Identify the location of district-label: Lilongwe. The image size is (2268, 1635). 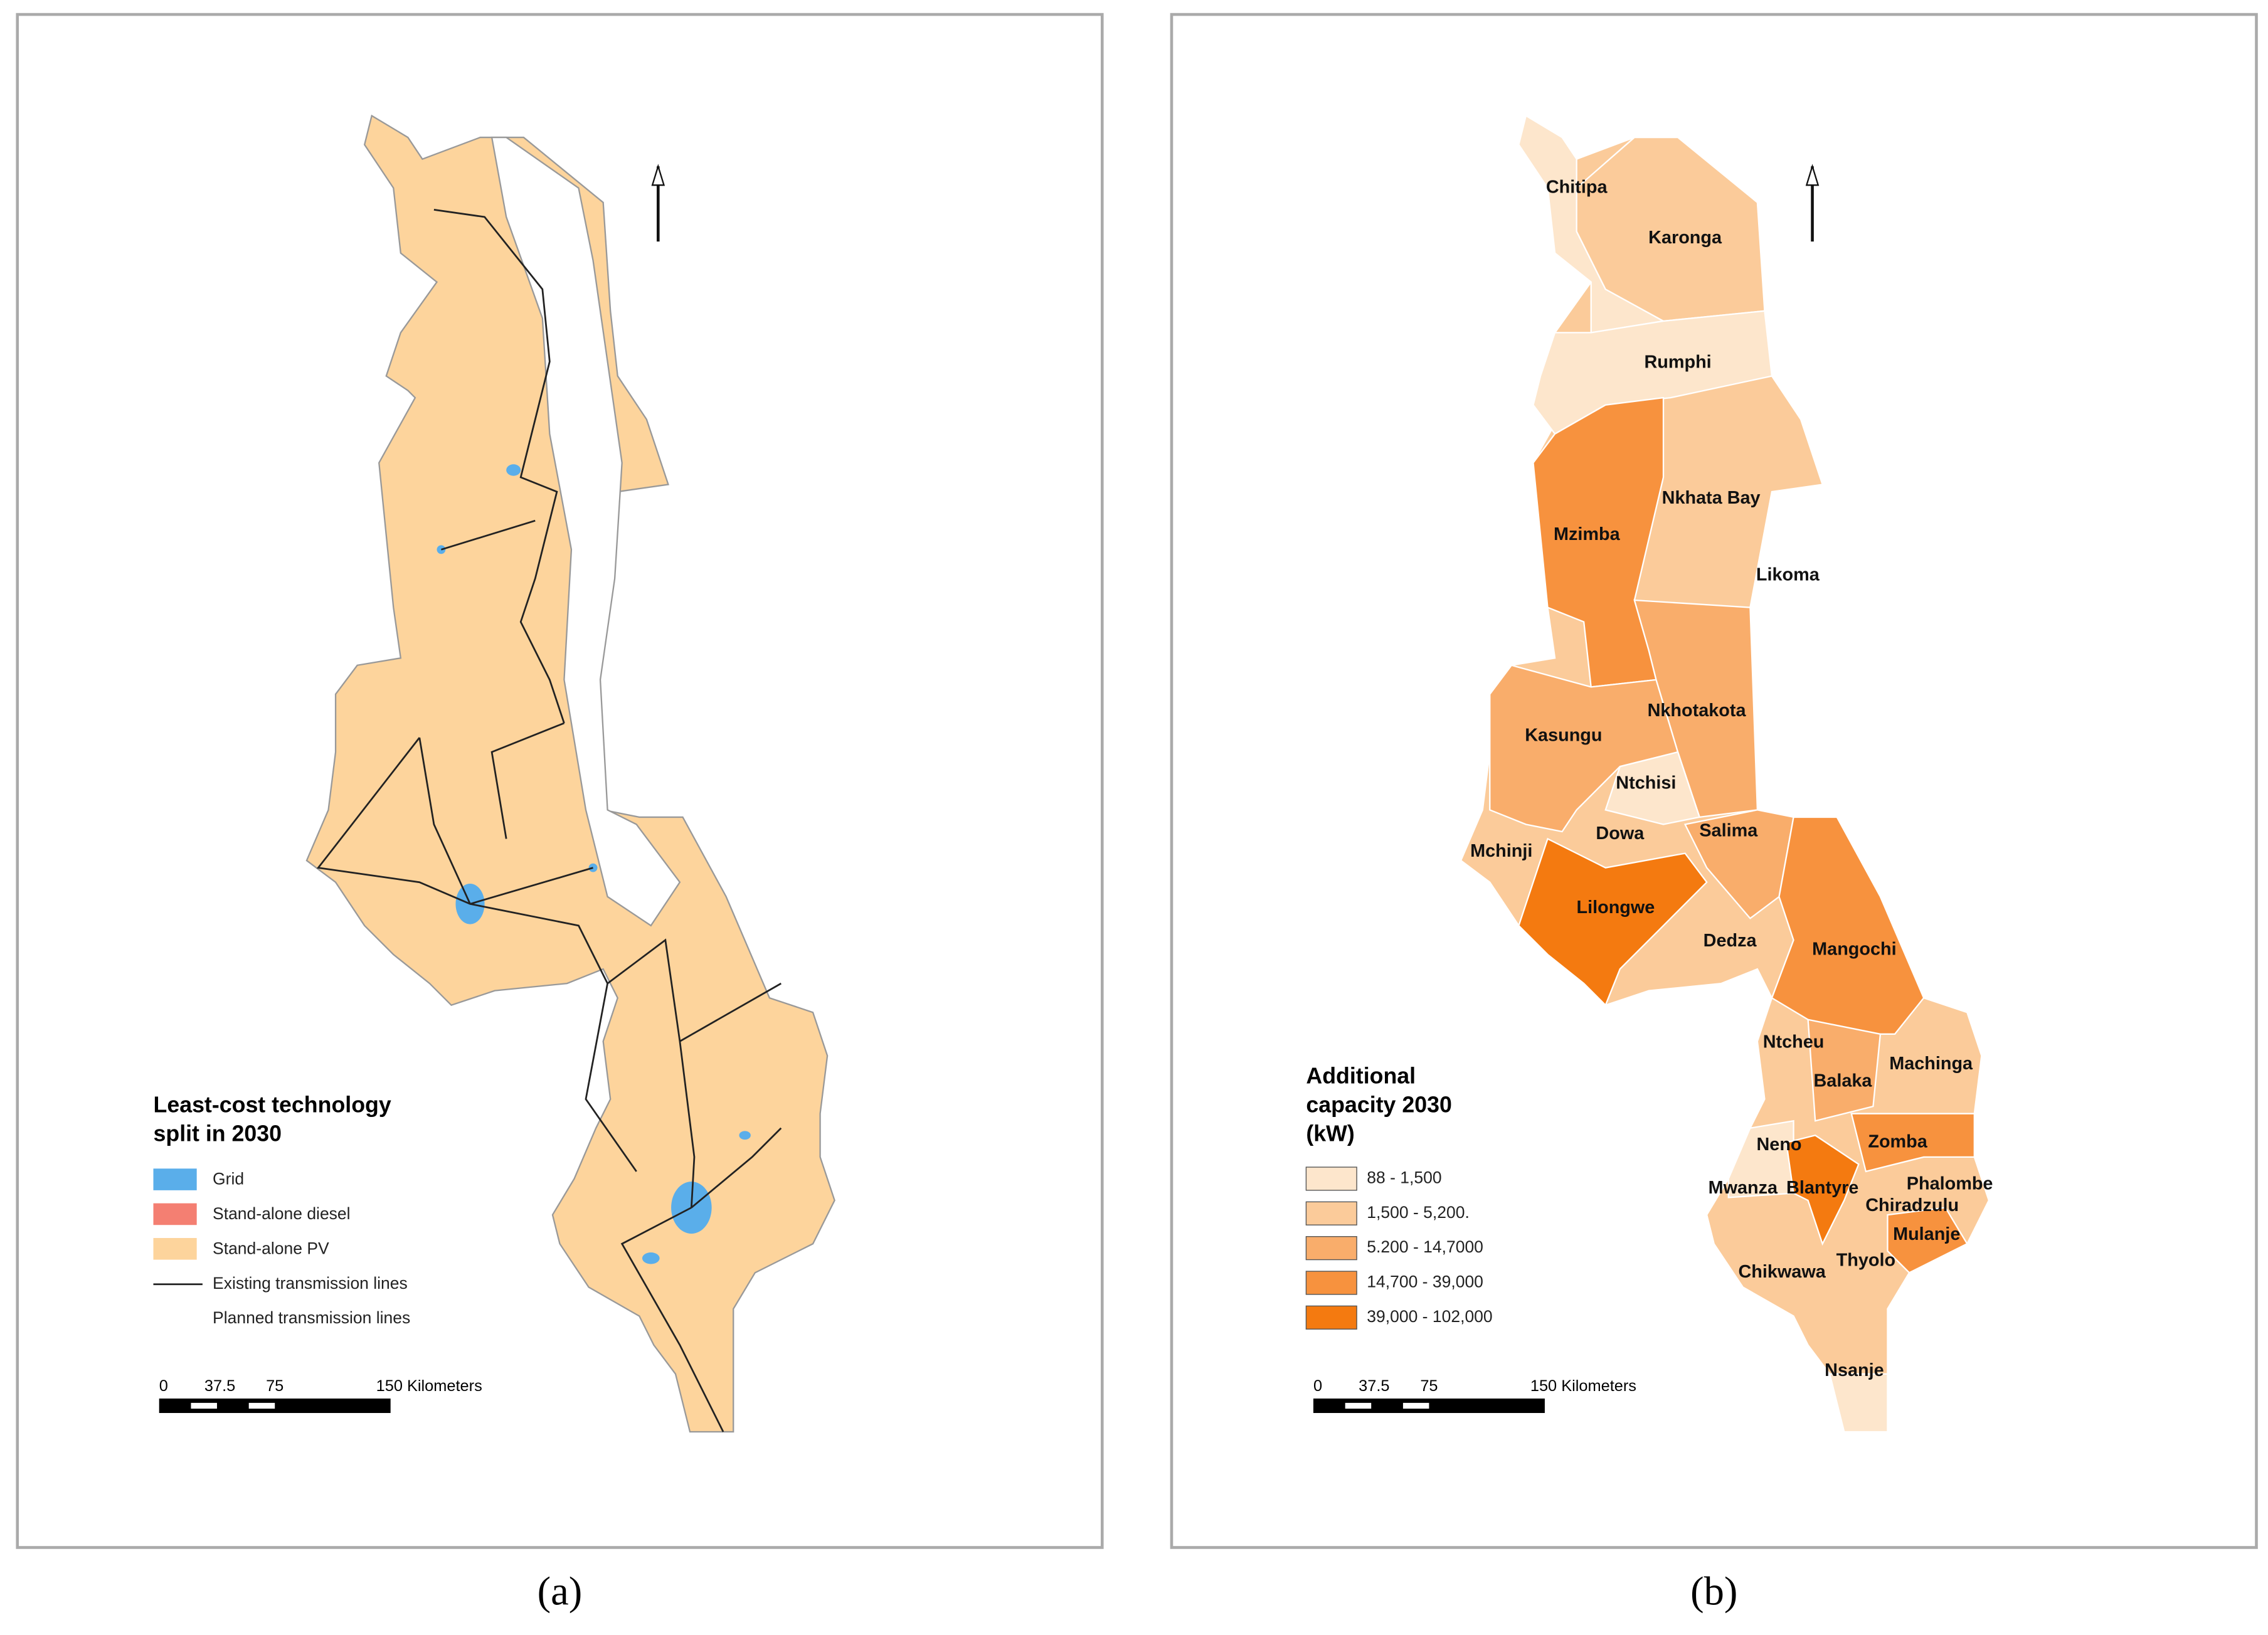
(1615, 907).